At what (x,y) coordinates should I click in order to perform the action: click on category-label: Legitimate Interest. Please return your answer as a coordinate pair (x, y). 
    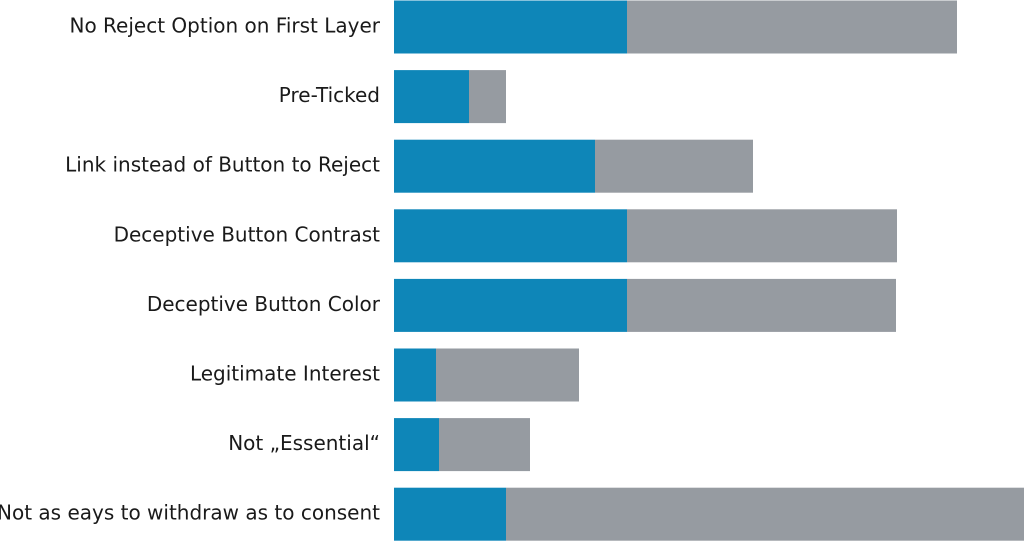
    Looking at the image, I should click on (285, 374).